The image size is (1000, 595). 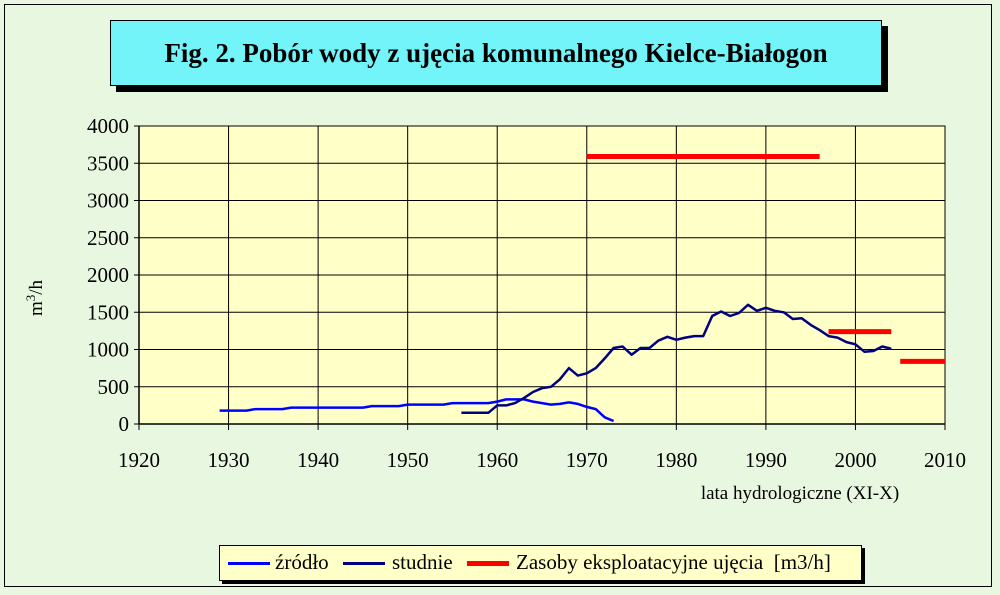 What do you see at coordinates (417, 410) in the screenshot?
I see `series-line-zrodlo` at bounding box center [417, 410].